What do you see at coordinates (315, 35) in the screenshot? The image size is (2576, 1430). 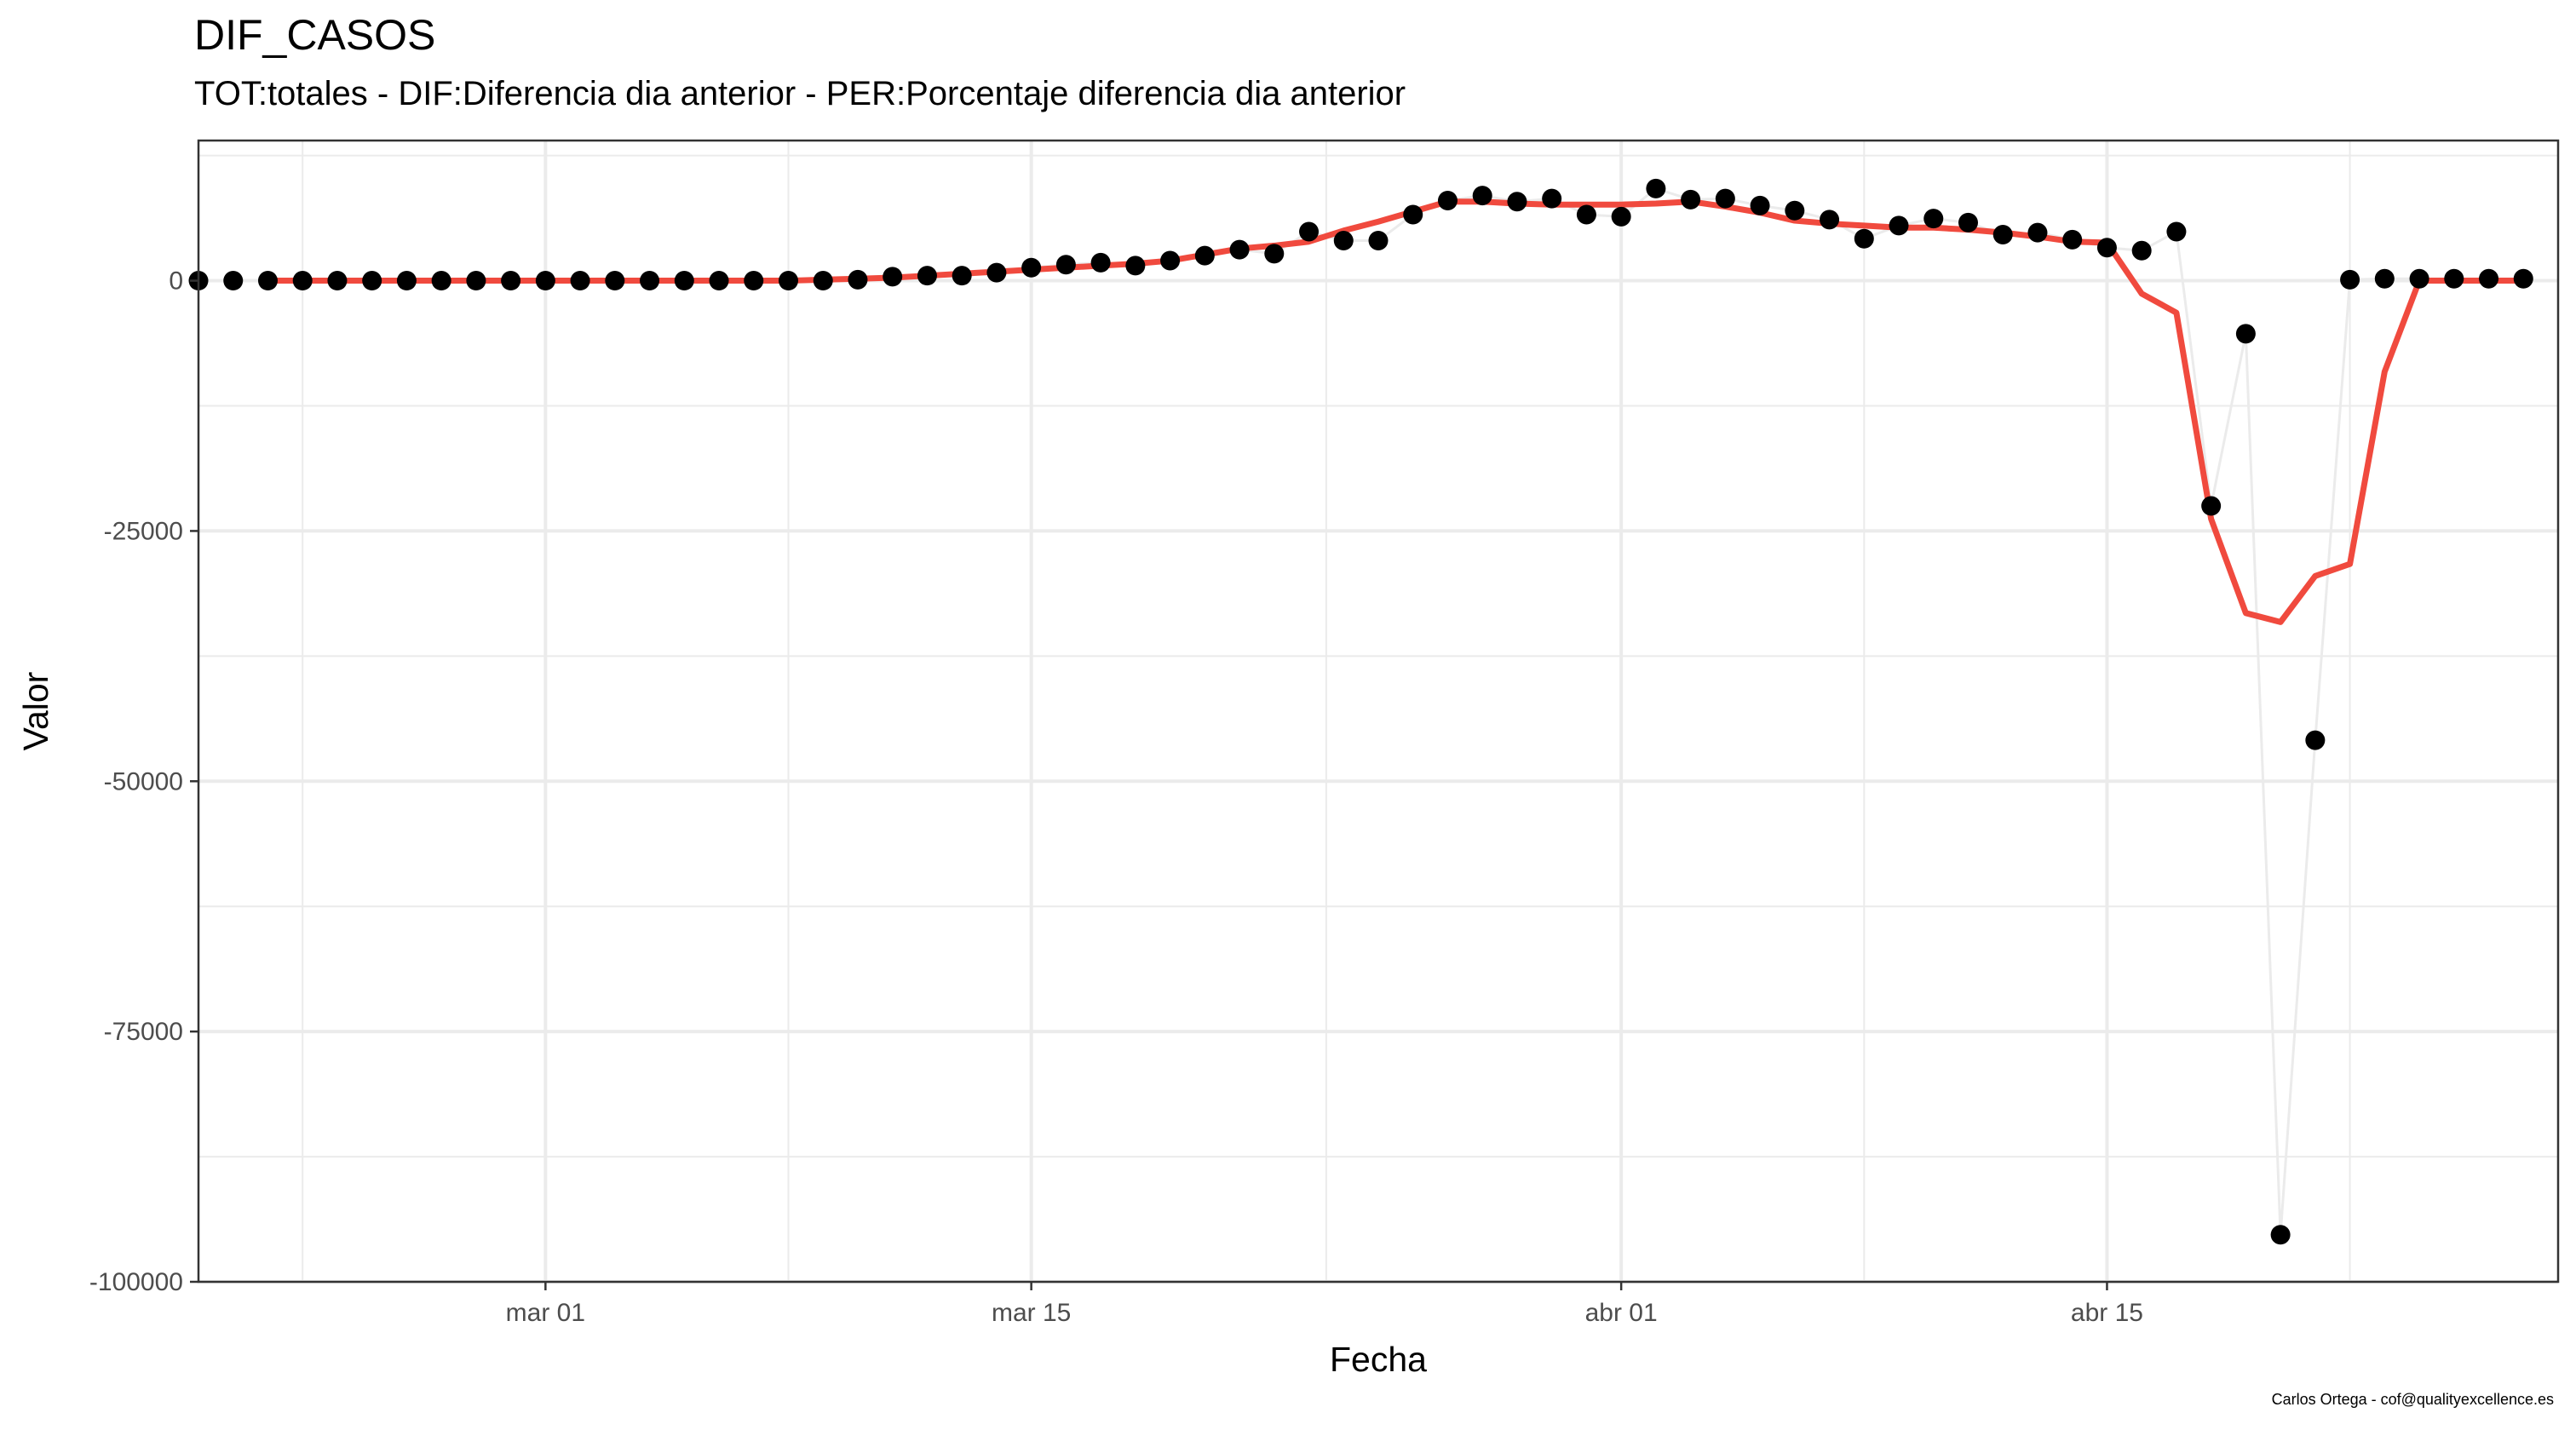 I see `chart-title: DIF_CASOS` at bounding box center [315, 35].